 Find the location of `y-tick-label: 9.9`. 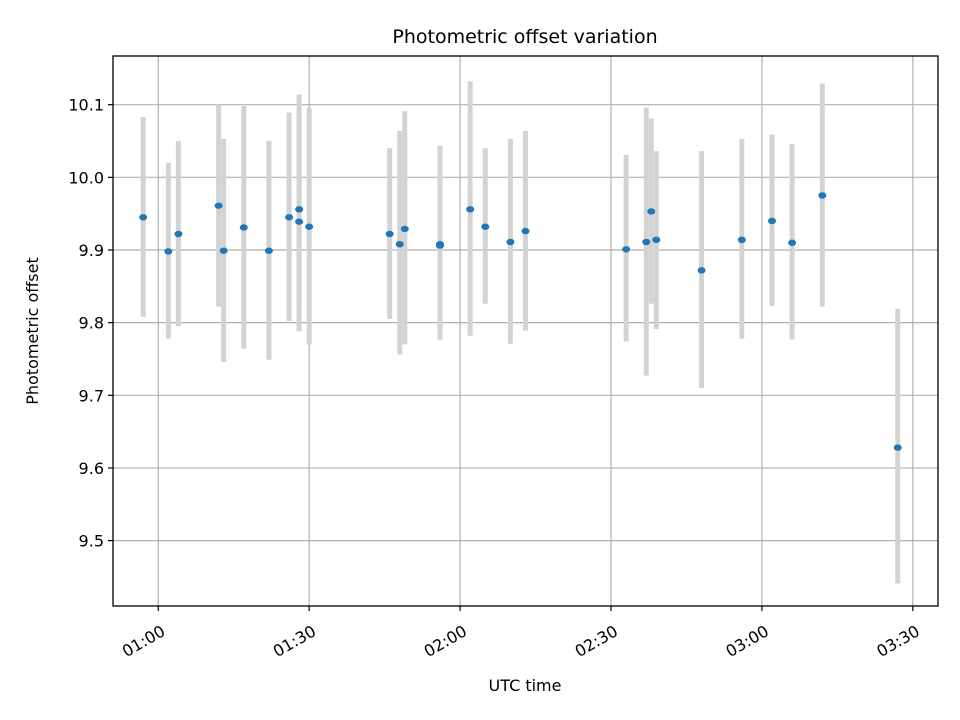

y-tick-label: 9.9 is located at coordinates (91, 250).